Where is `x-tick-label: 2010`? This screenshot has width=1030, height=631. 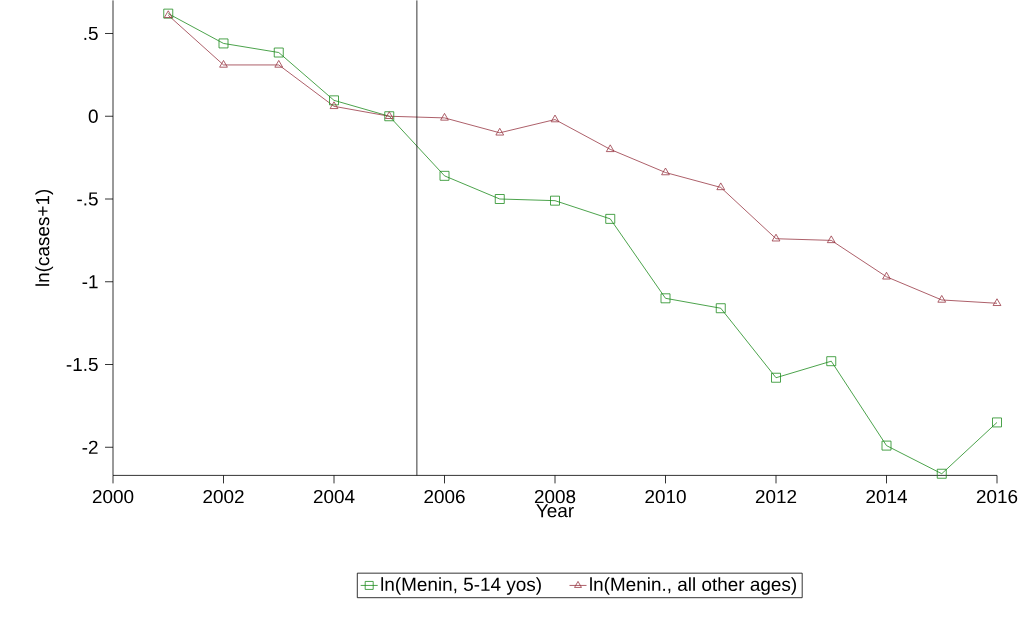
x-tick-label: 2010 is located at coordinates (665, 496).